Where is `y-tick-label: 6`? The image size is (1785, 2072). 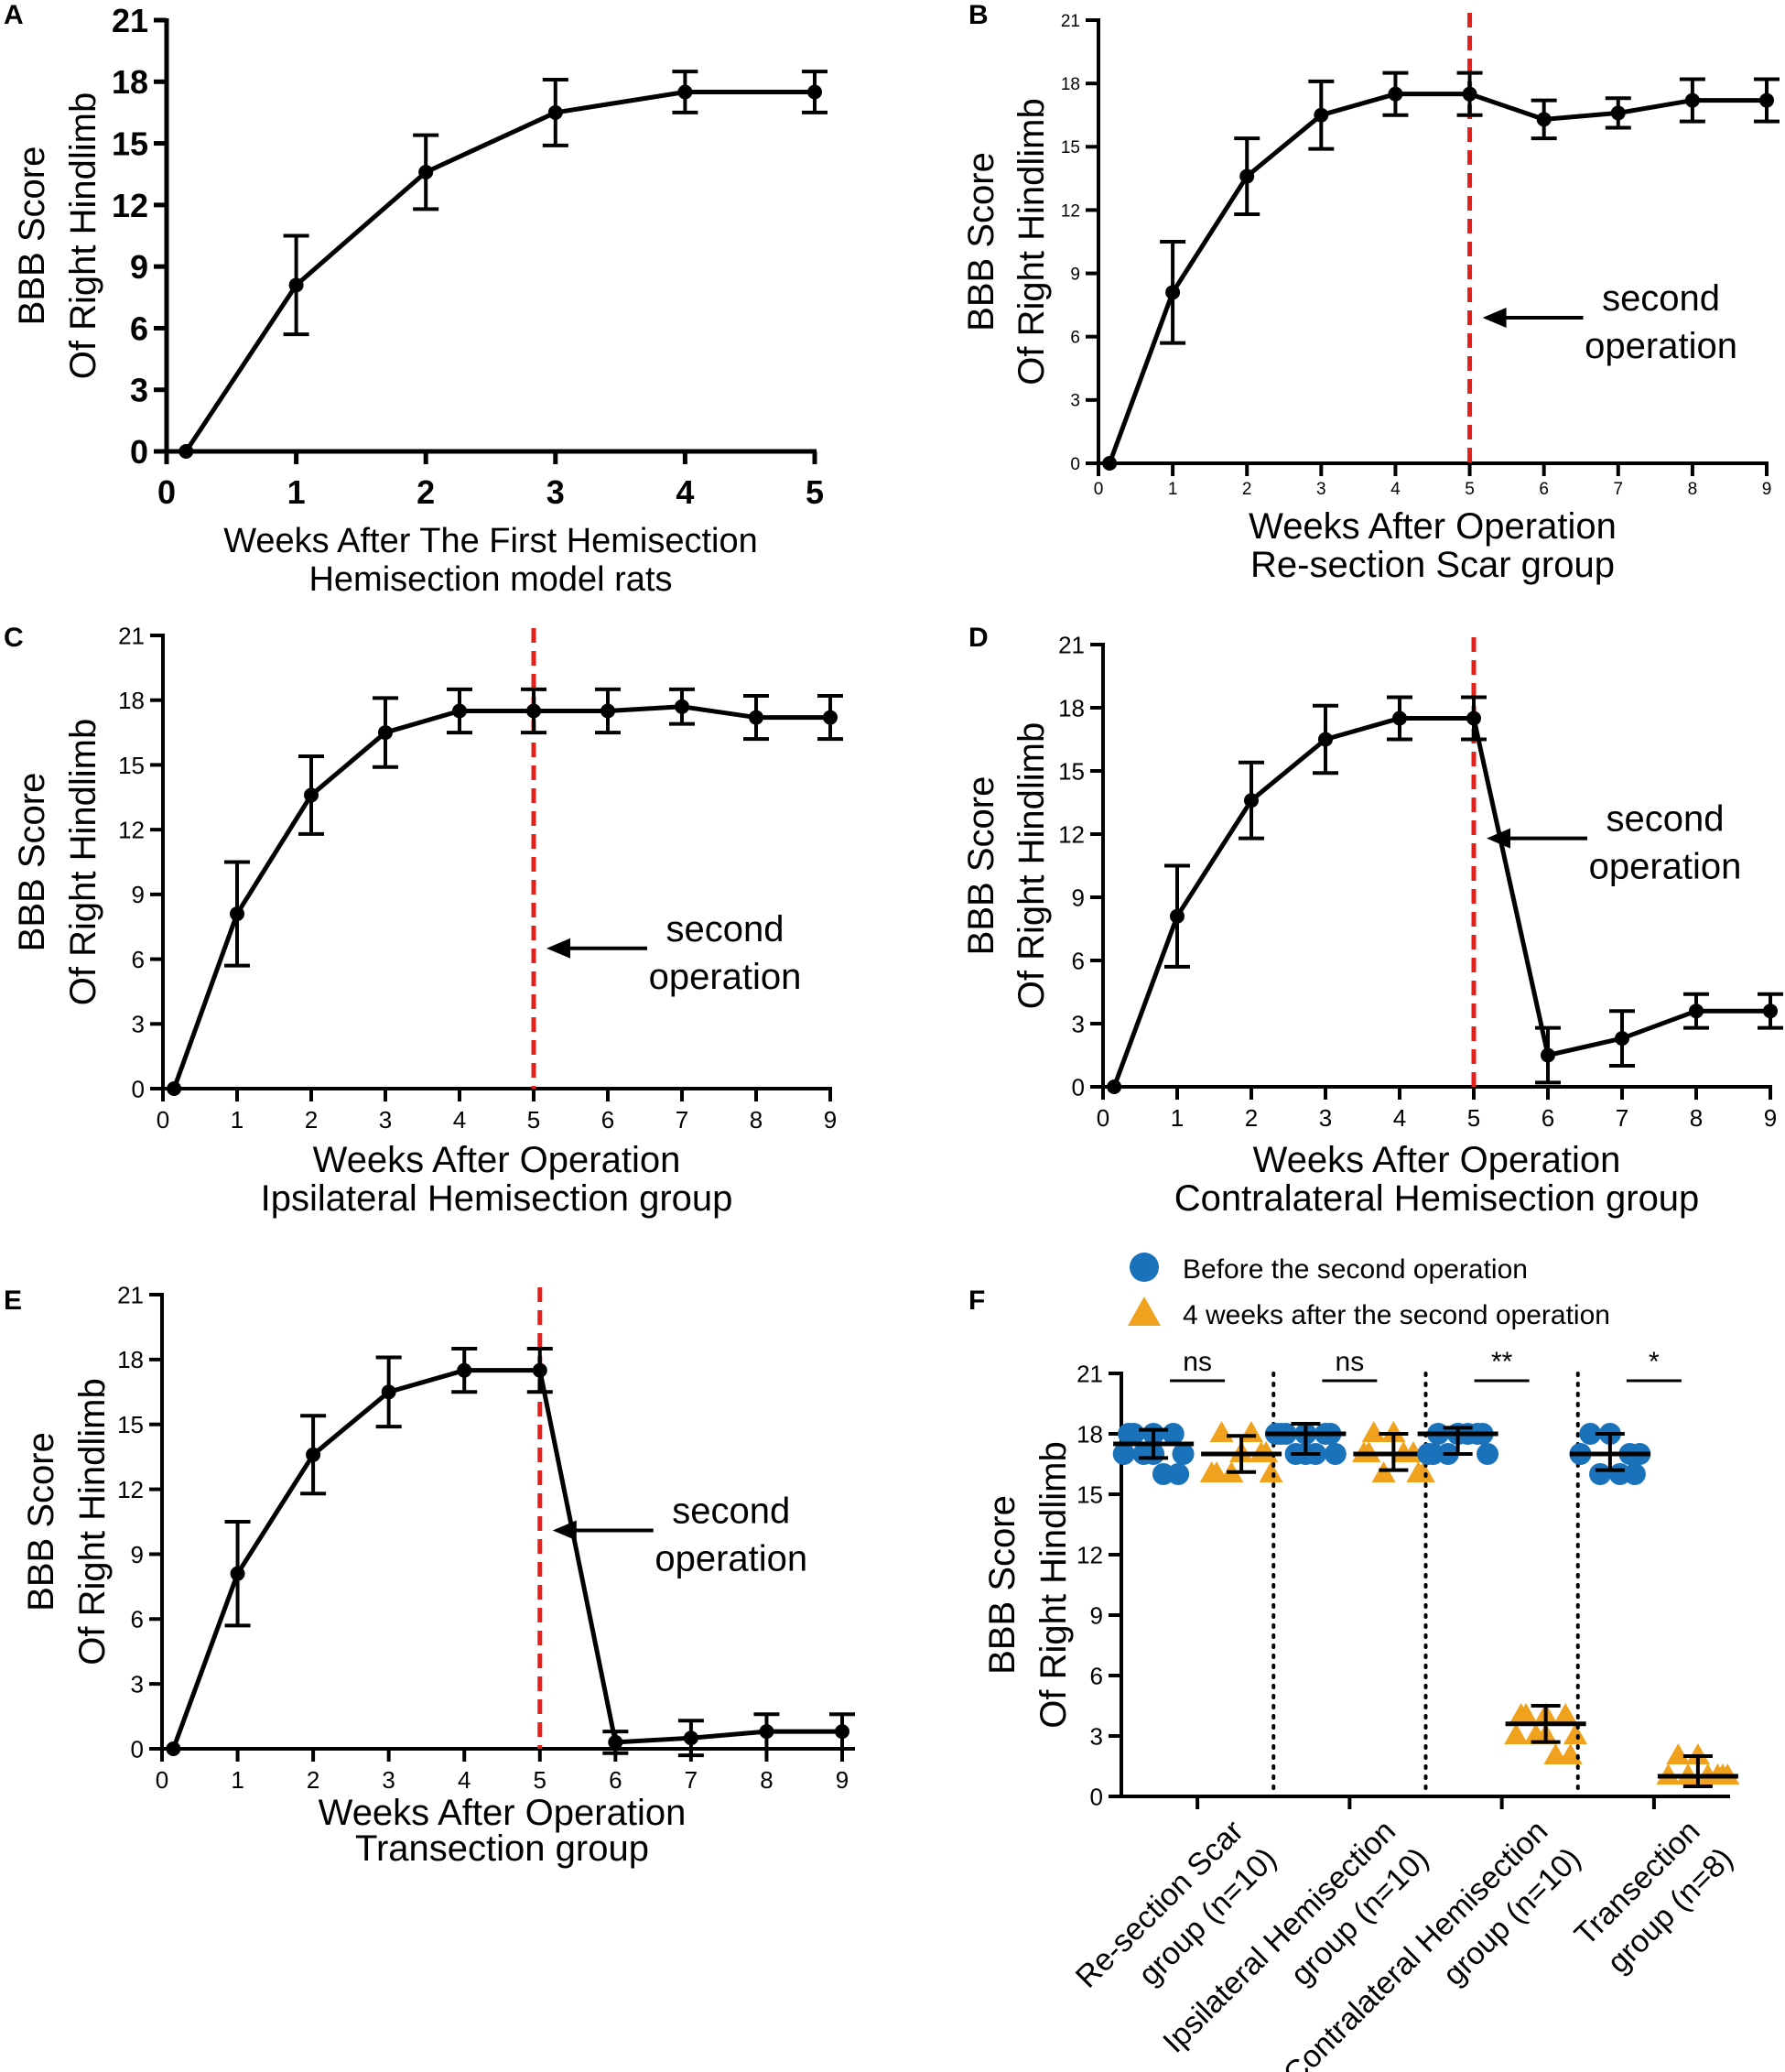
y-tick-label: 6 is located at coordinates (137, 1619).